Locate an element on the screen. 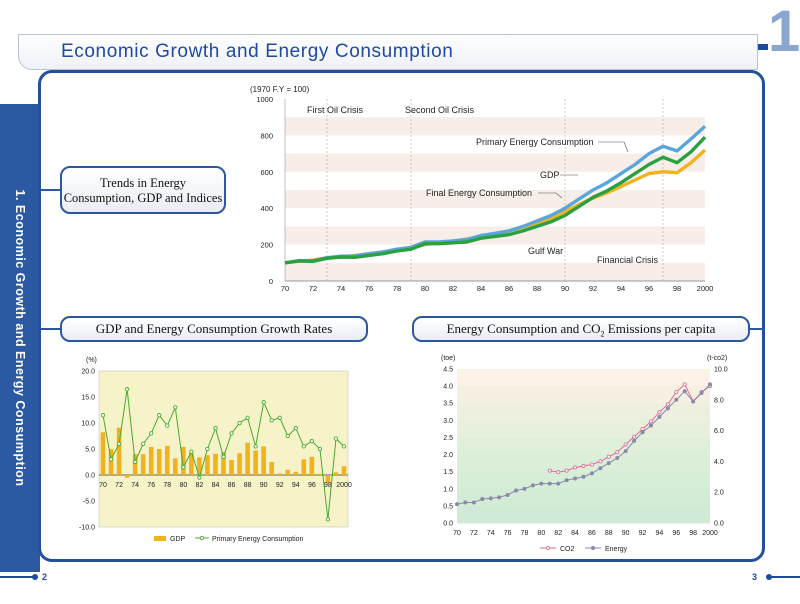 Image resolution: width=800 pixels, height=604 pixels. y-right-tick-label: 8.0 is located at coordinates (719, 400).